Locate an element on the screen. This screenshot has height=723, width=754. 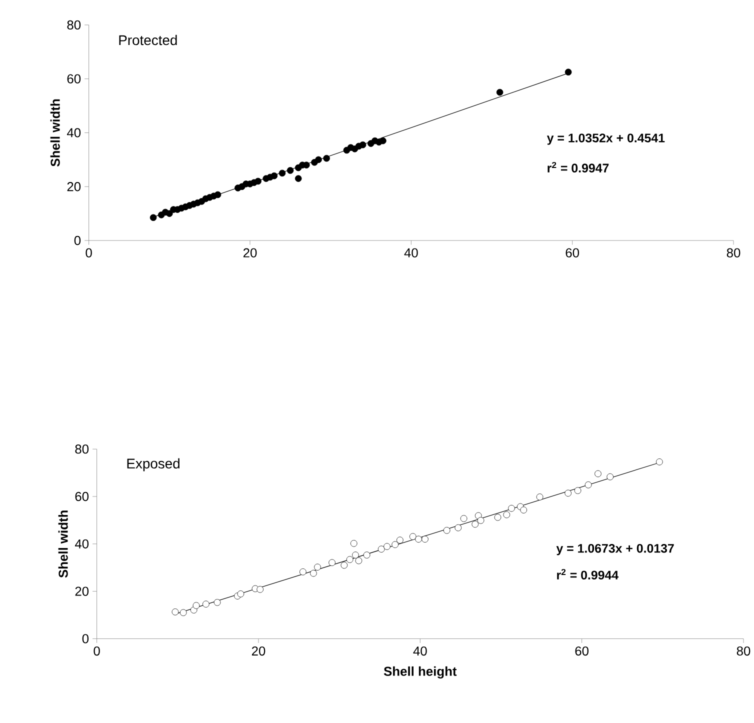
annotation: r$^{2}$ = 0.9947 is located at coordinates (578, 167).